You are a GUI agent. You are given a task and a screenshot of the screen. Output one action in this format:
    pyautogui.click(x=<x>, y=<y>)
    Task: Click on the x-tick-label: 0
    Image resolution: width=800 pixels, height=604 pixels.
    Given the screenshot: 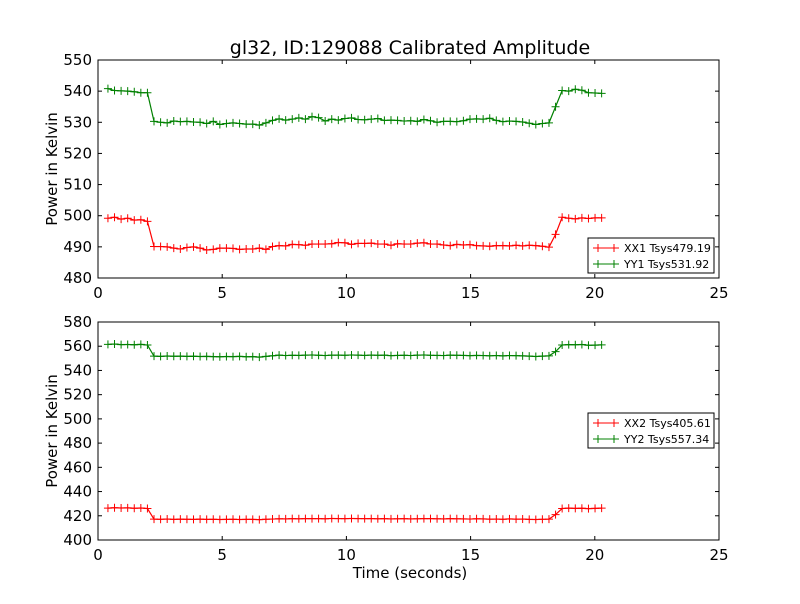 What is the action you would take?
    pyautogui.click(x=98, y=555)
    